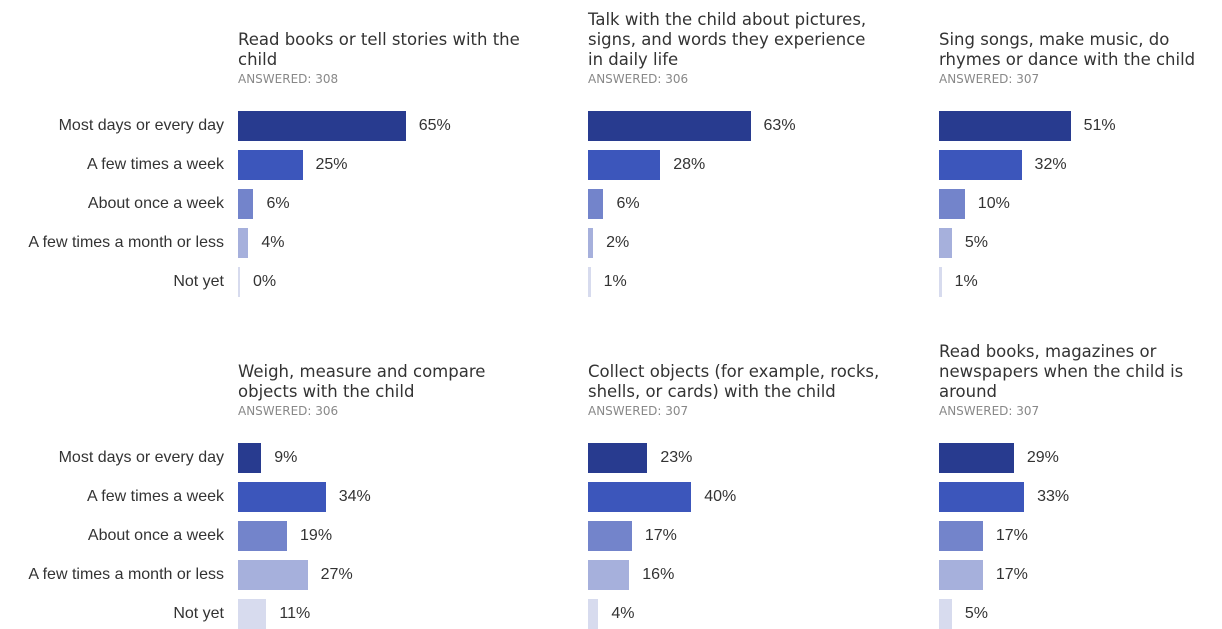 Image resolution: width=1222 pixels, height=629 pixels. Describe the element at coordinates (354, 496) in the screenshot. I see `value-label: 34%` at that location.